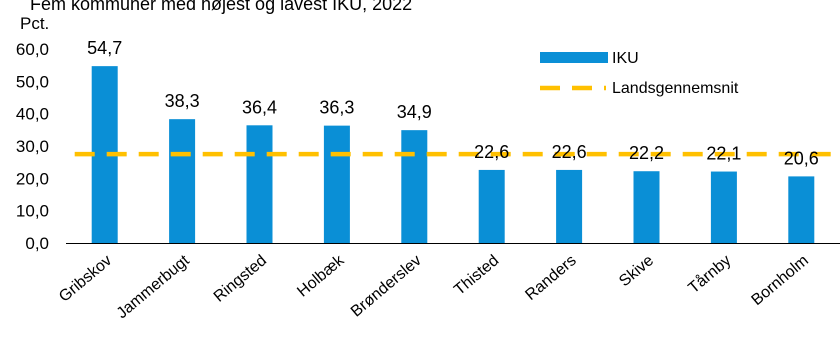 The width and height of the screenshot is (840, 354). Describe the element at coordinates (240, 279) in the screenshot. I see `category-label: Ringsted` at that location.